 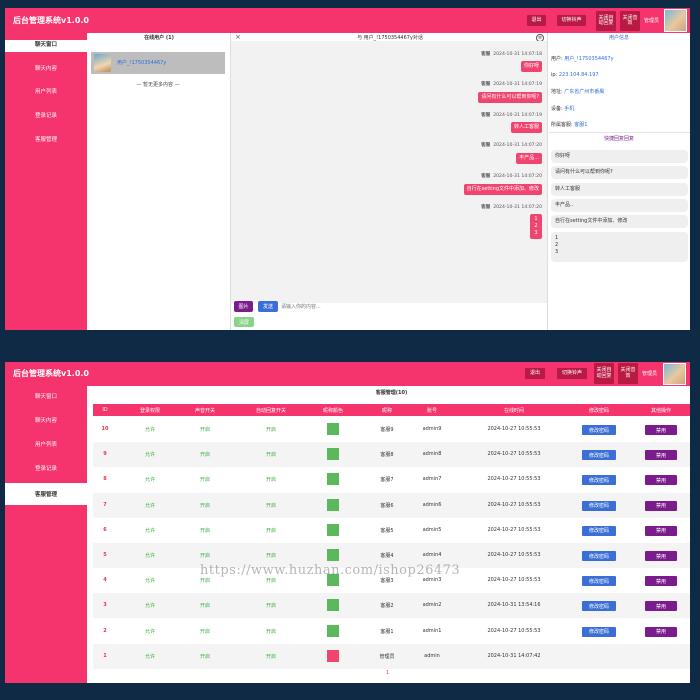 I want to click on cell-account: admin7, so click(x=432, y=479).